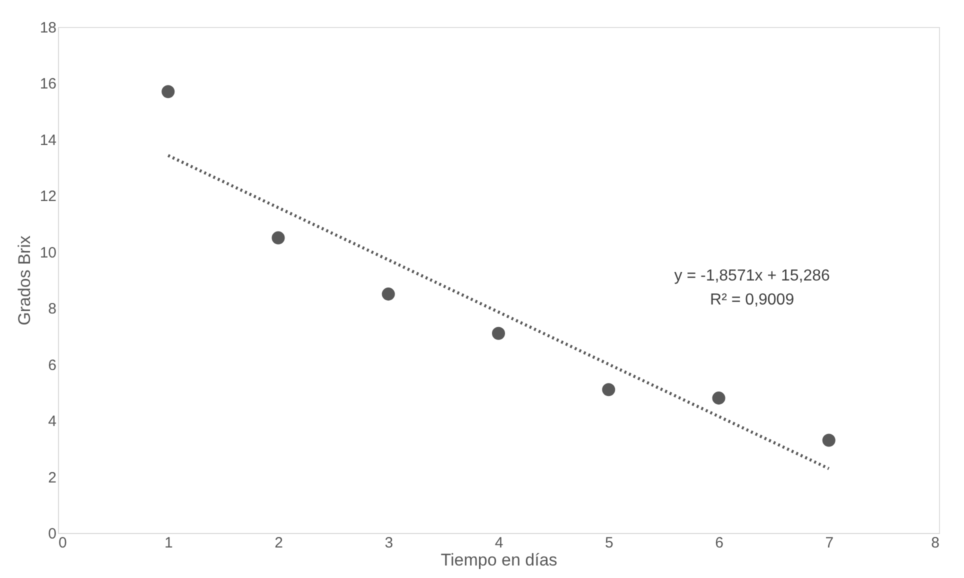 The height and width of the screenshot is (578, 964). What do you see at coordinates (52, 365) in the screenshot?
I see `y-tick-label: 6` at bounding box center [52, 365].